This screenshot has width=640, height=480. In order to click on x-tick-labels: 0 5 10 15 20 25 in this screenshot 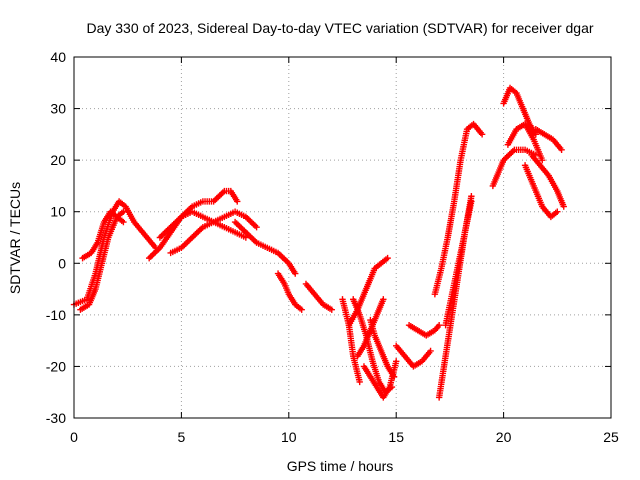, I will do `click(344, 437)`.